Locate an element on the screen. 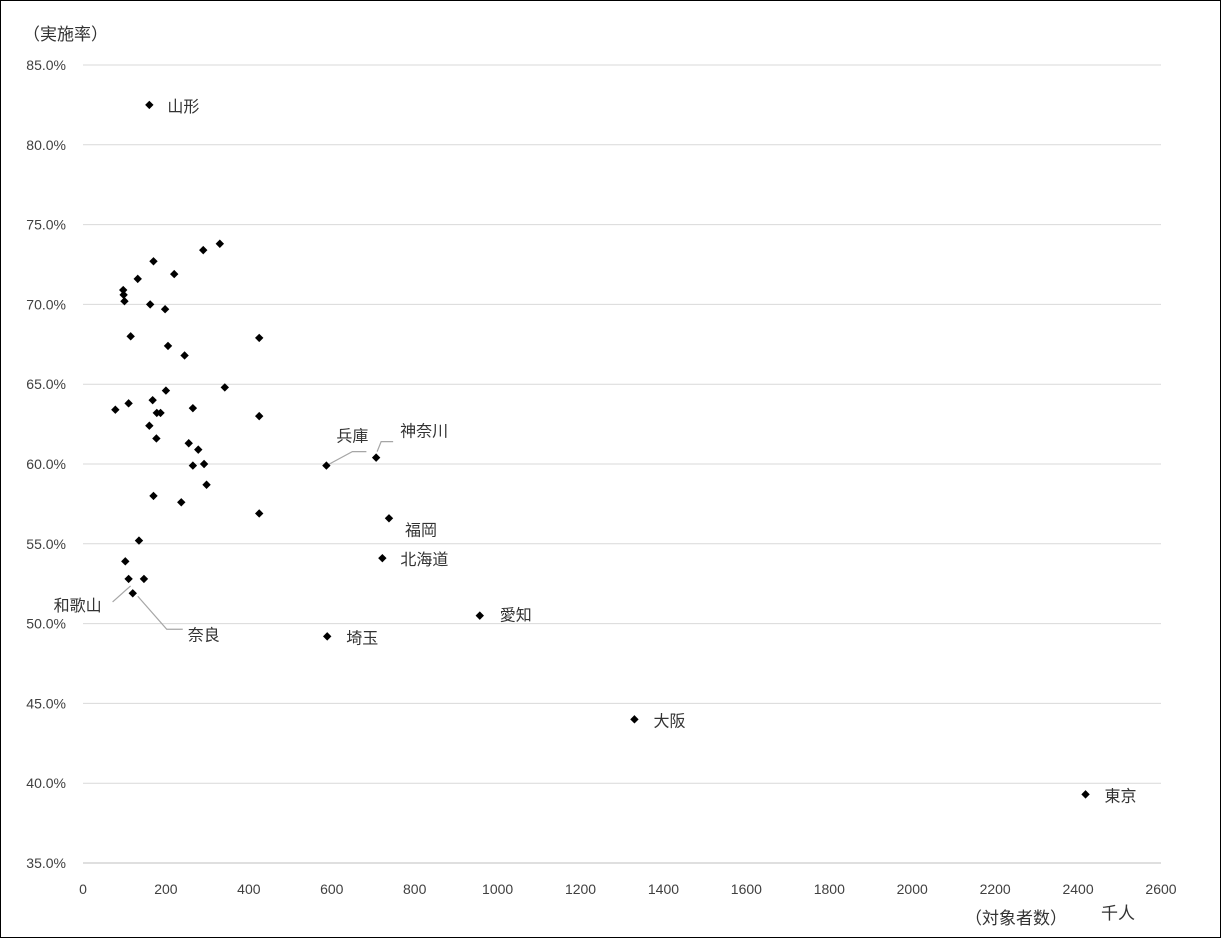 The image size is (1221, 938). y-tick-label: 80.0% is located at coordinates (46, 145).